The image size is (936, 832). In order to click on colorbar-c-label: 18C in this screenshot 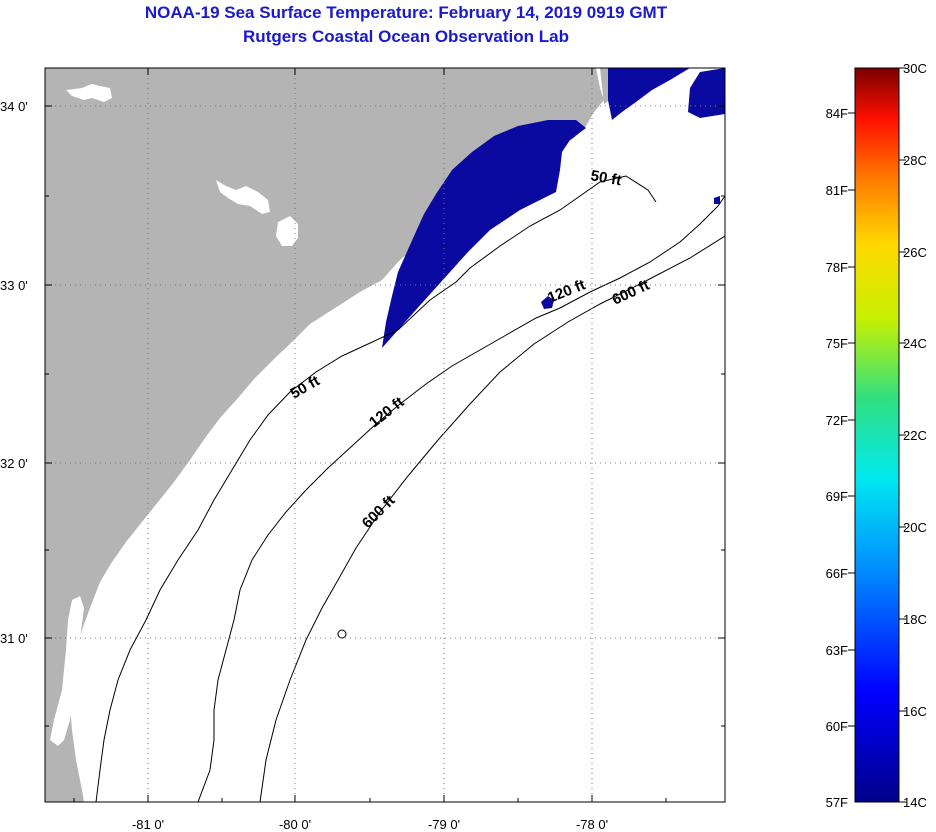, I will do `click(915, 619)`.